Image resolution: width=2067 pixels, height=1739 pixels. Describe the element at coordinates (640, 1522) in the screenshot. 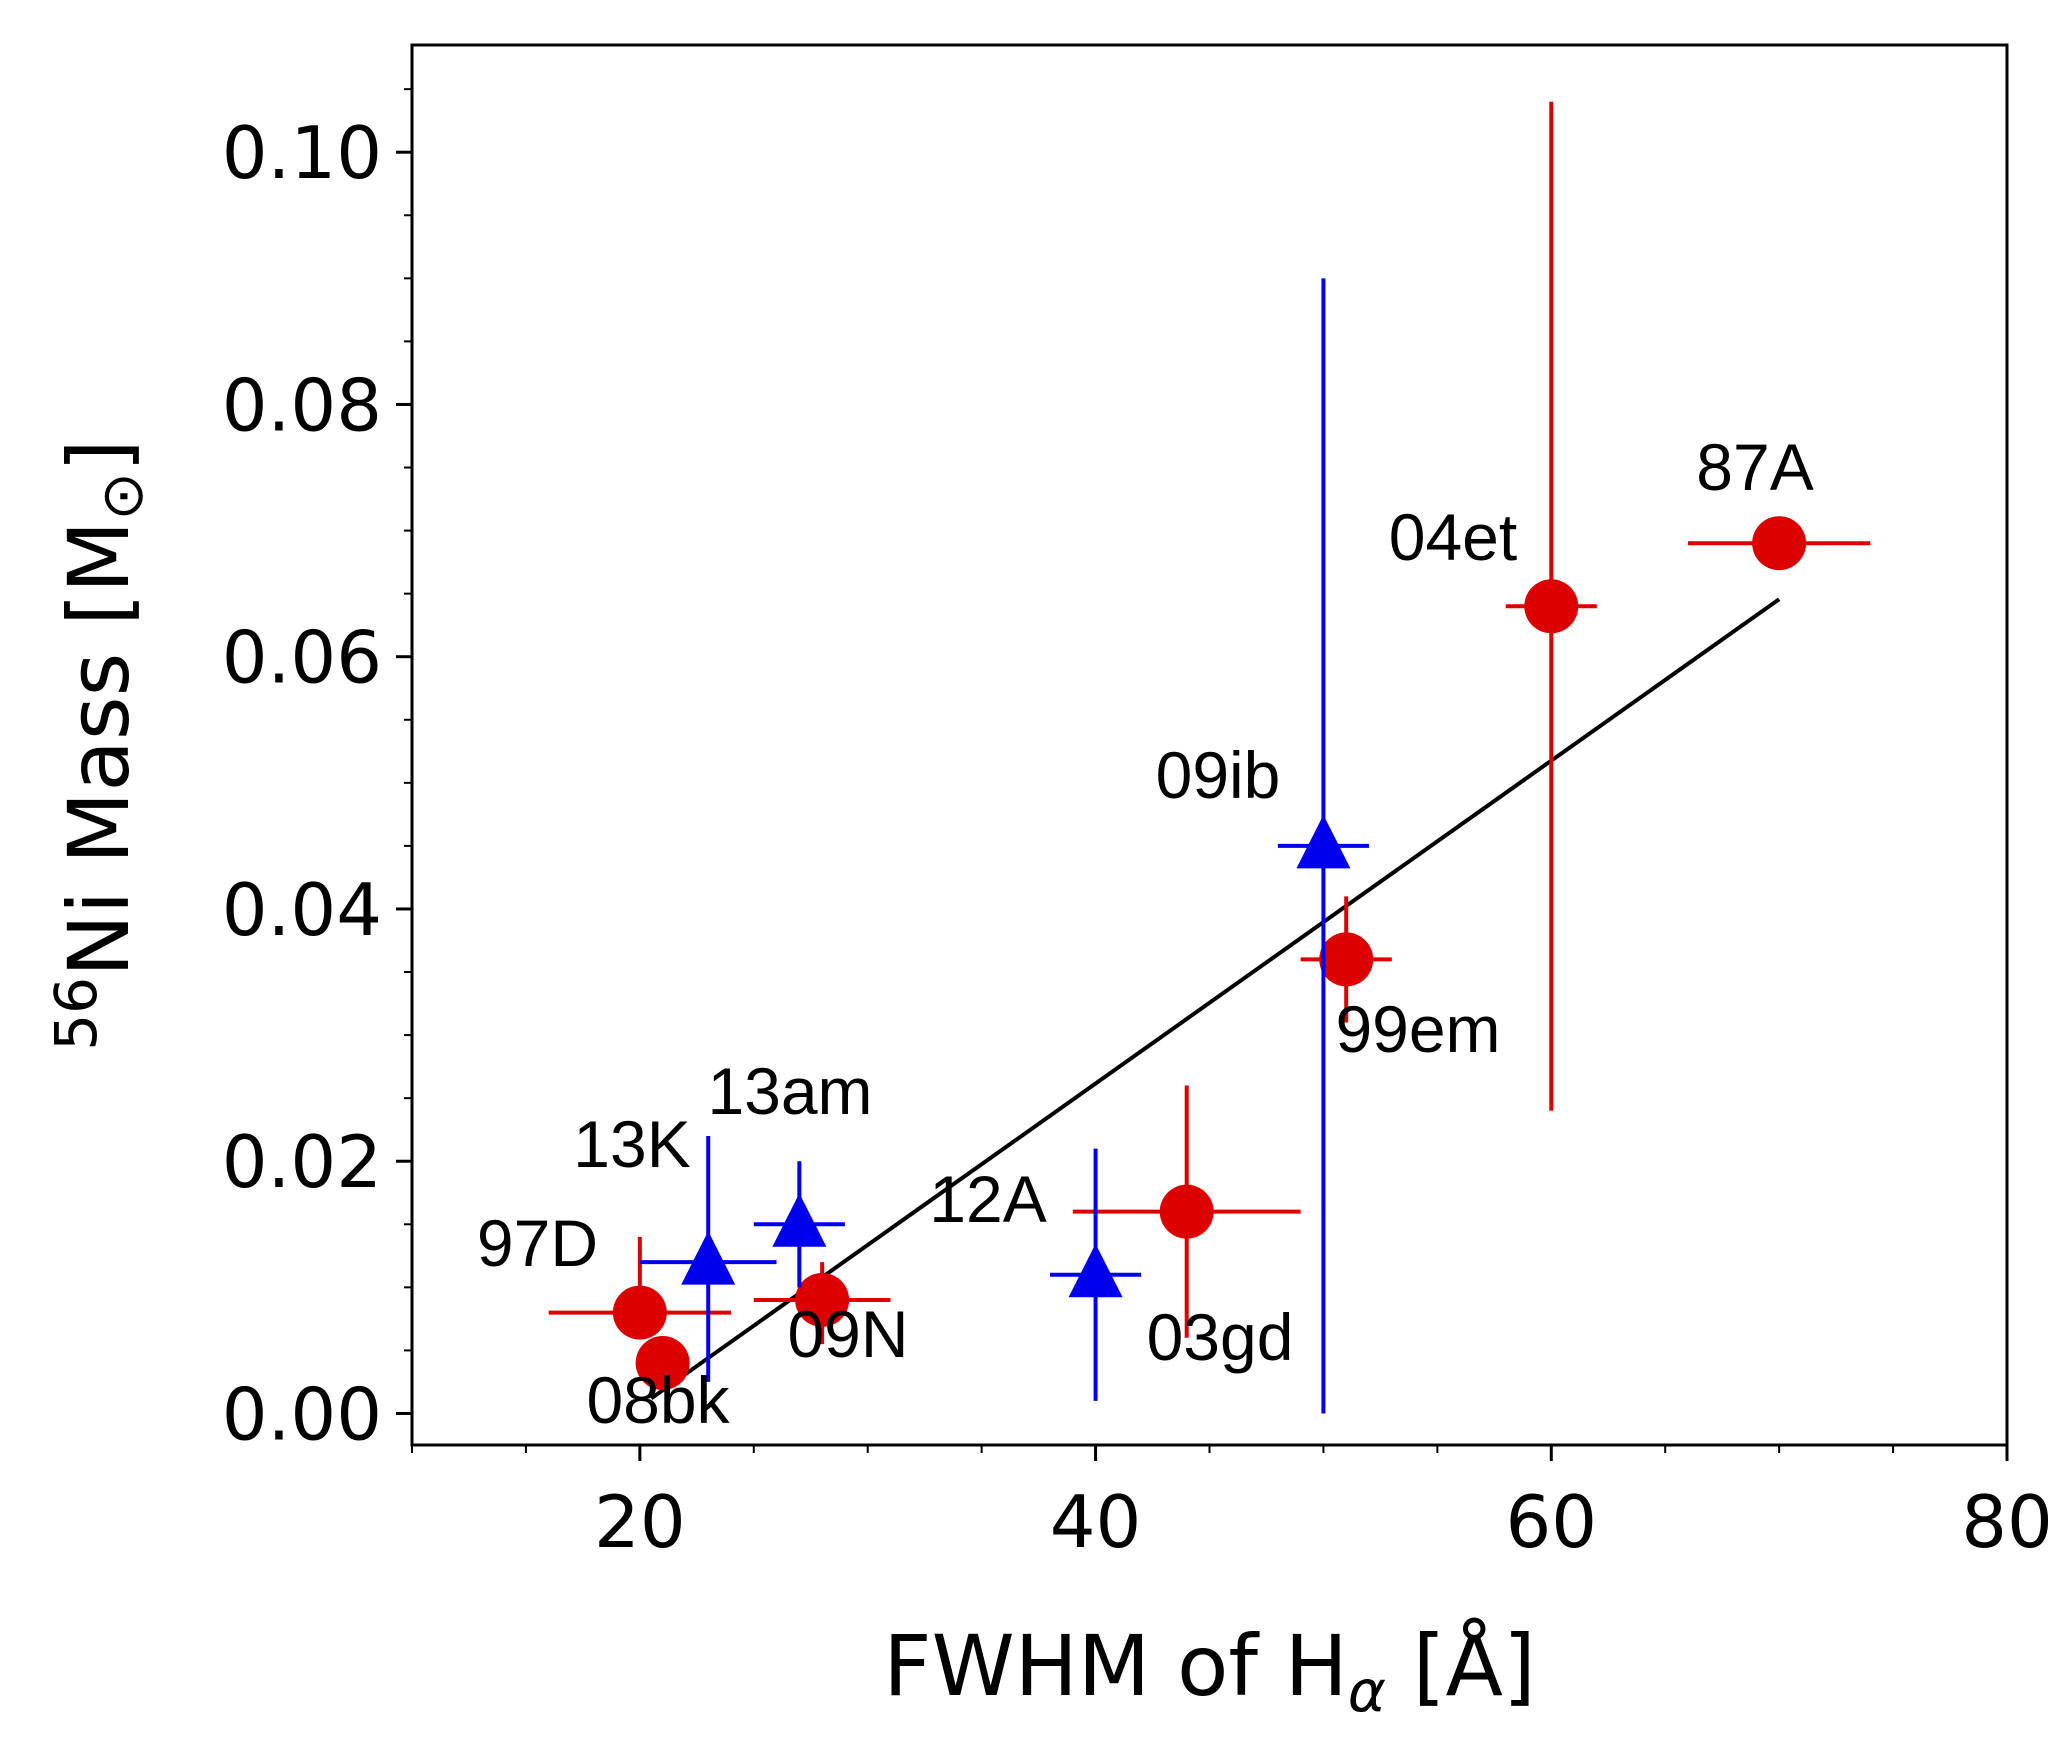

I see `x-tick-label: 20` at that location.